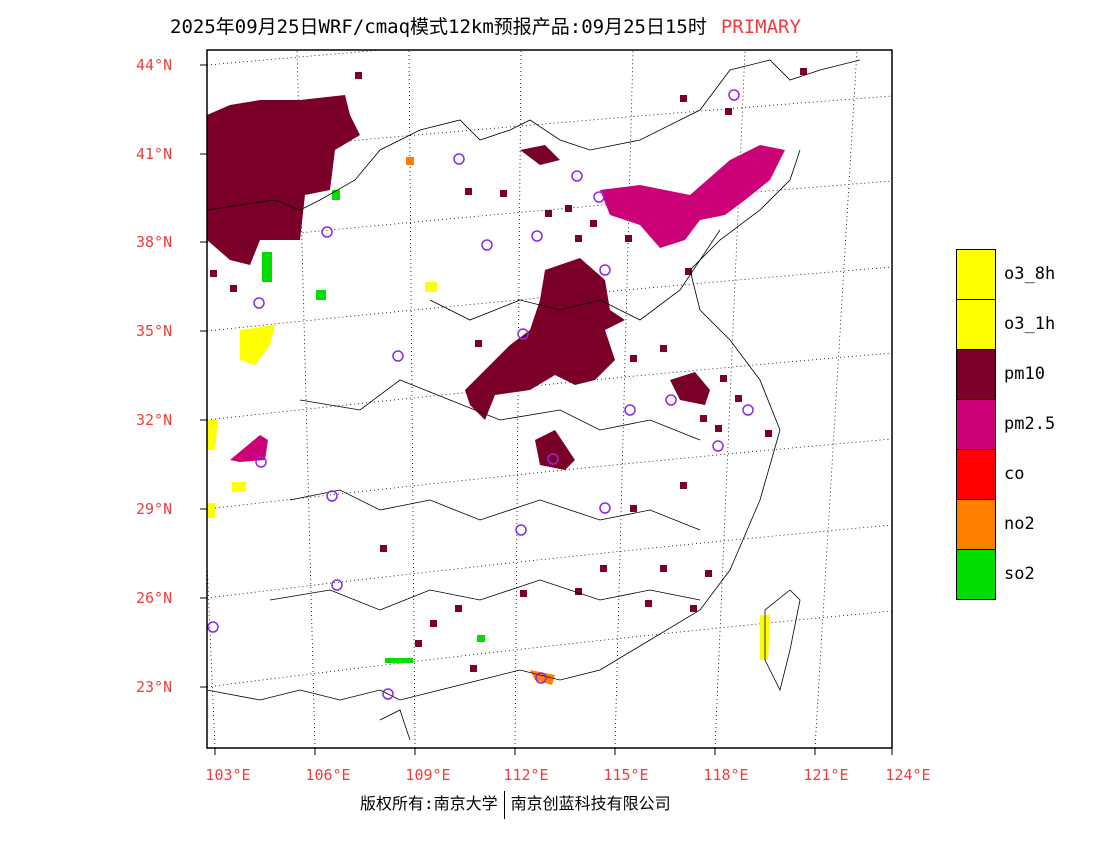 The image size is (1100, 850). Describe the element at coordinates (1024, 374) in the screenshot. I see `legend-label: pm10` at that location.